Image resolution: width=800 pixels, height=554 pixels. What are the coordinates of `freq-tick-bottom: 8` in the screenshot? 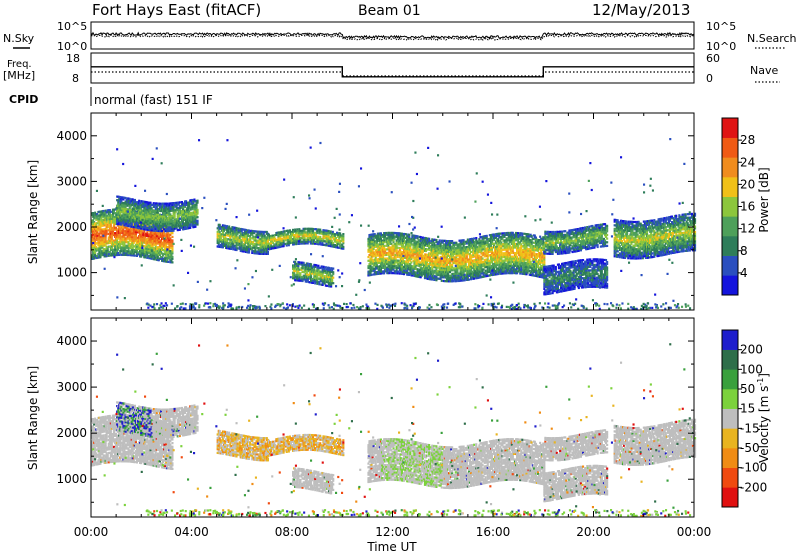 It's located at (75, 78).